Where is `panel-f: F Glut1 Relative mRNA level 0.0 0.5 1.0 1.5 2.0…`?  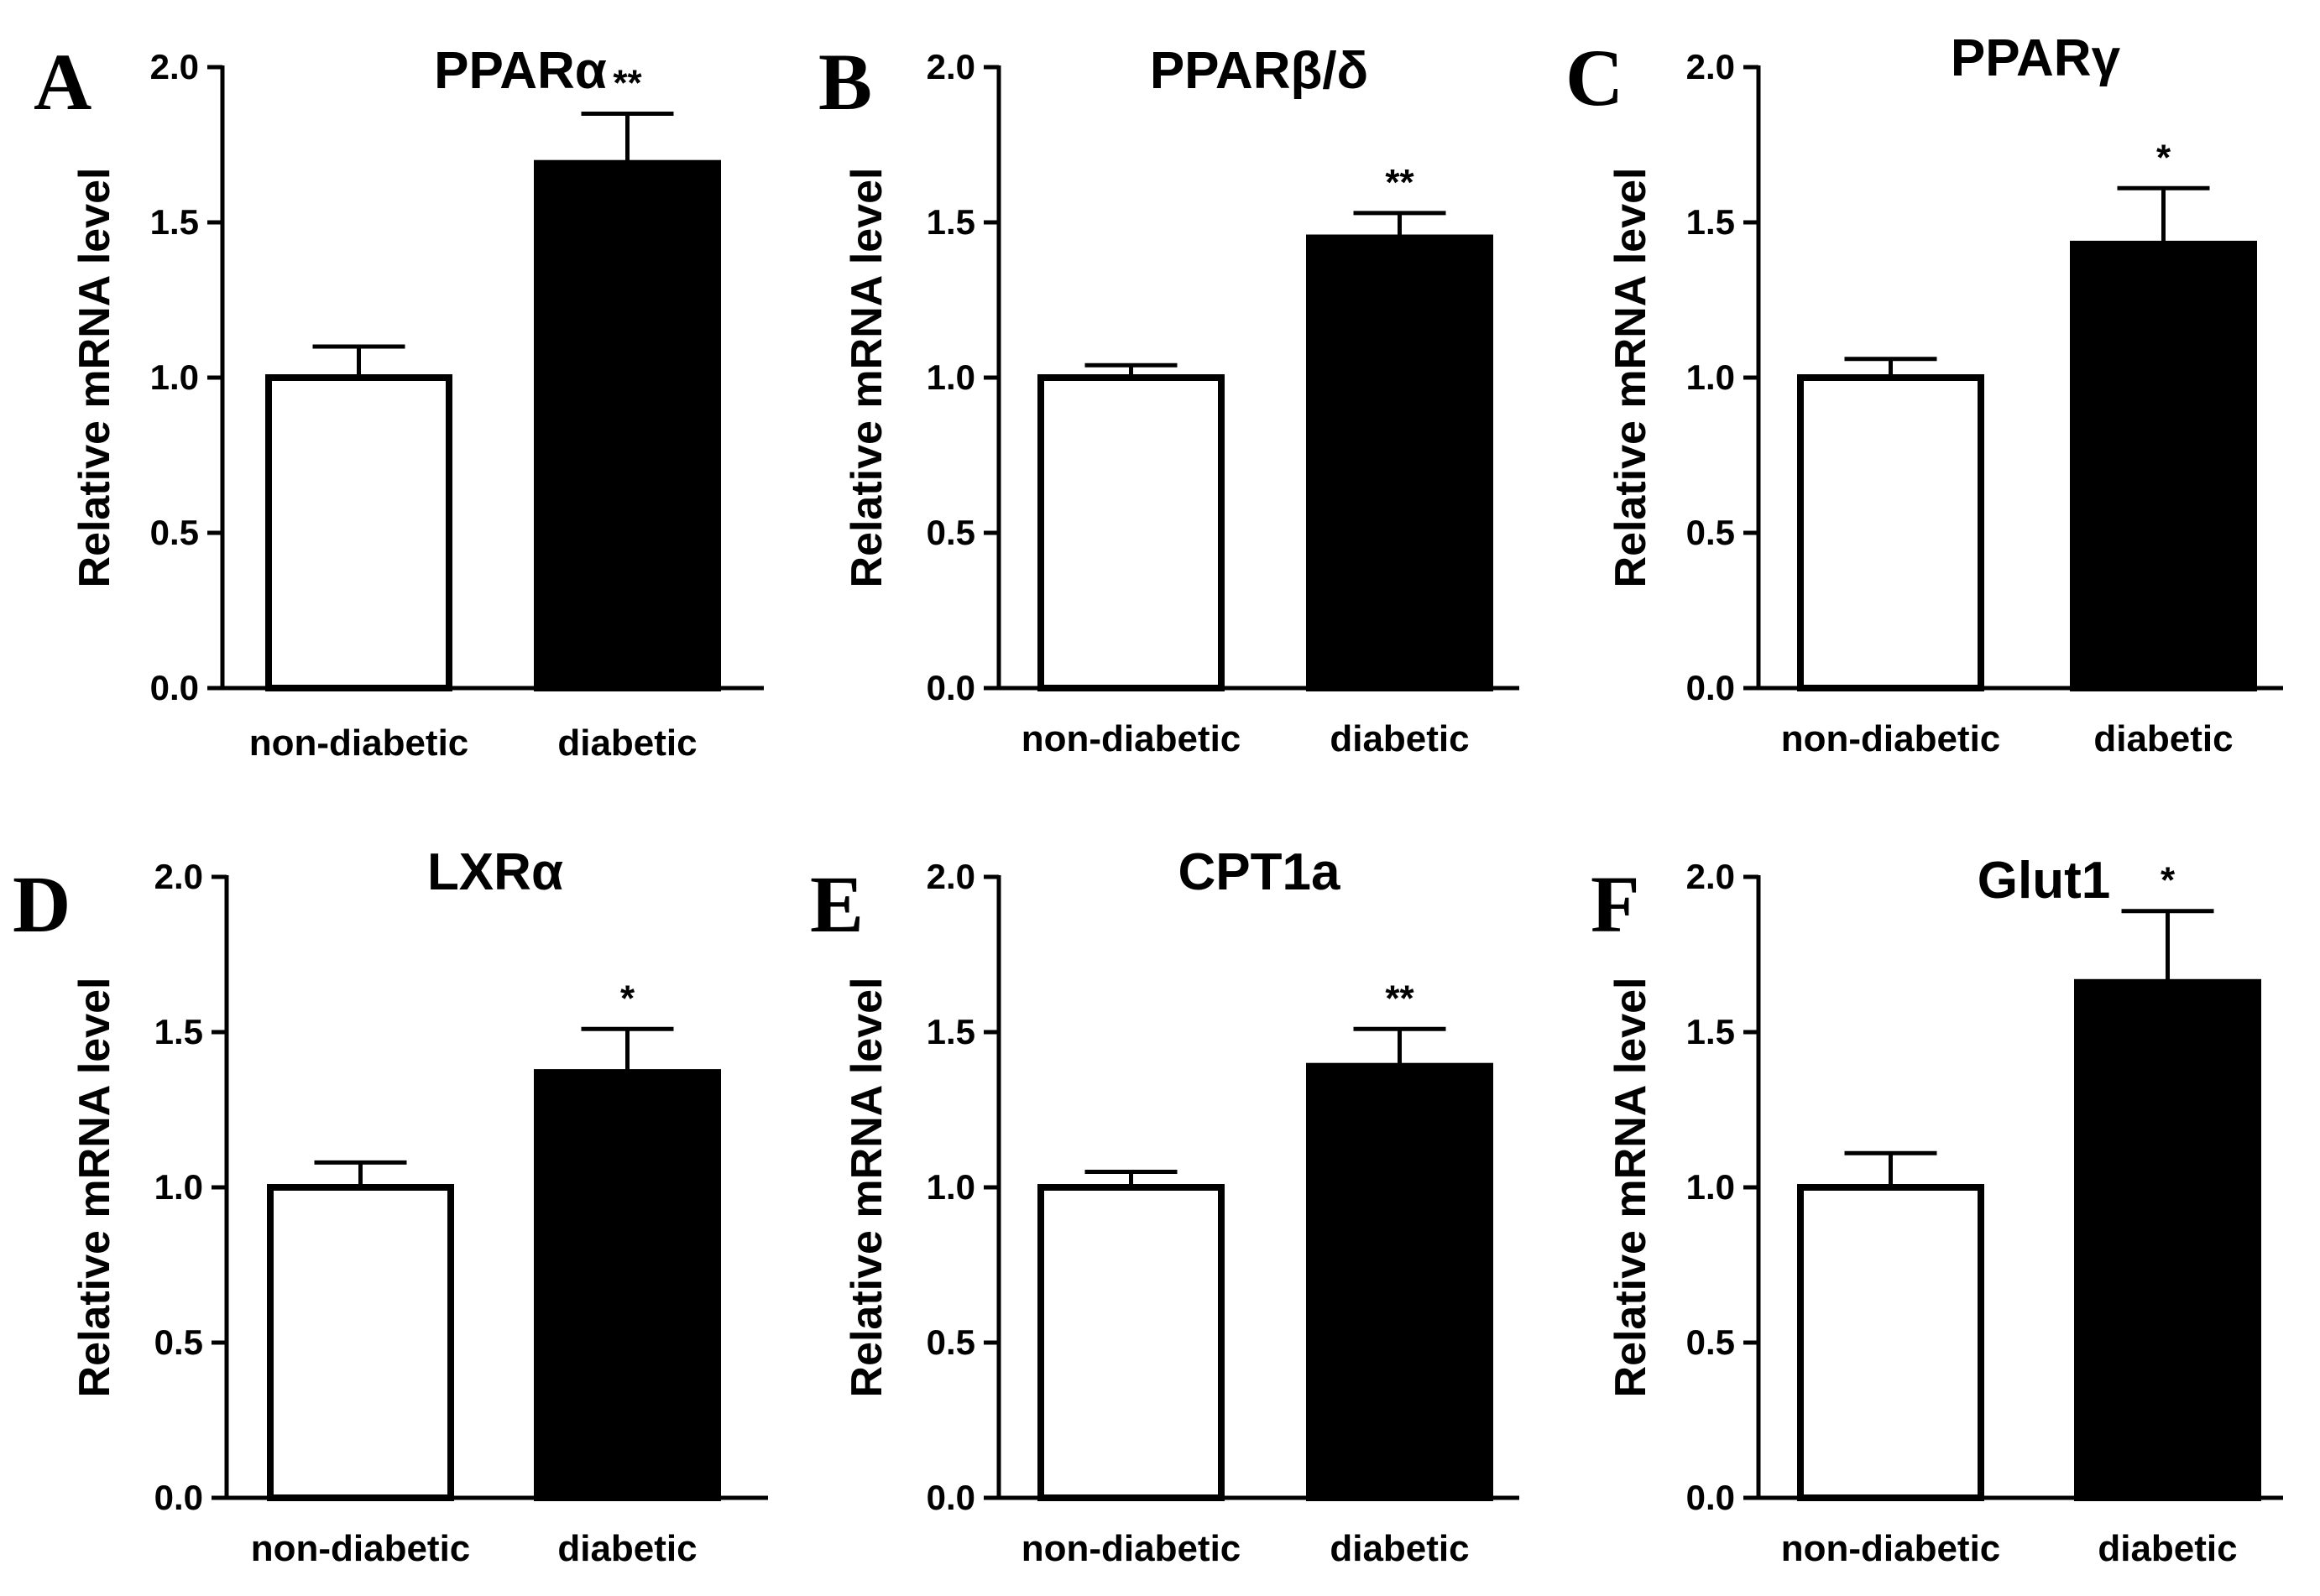 panel-f: F Glut1 Relative mRNA level 0.0 0.5 1.0 1.5 2.0… is located at coordinates (1937, 1210).